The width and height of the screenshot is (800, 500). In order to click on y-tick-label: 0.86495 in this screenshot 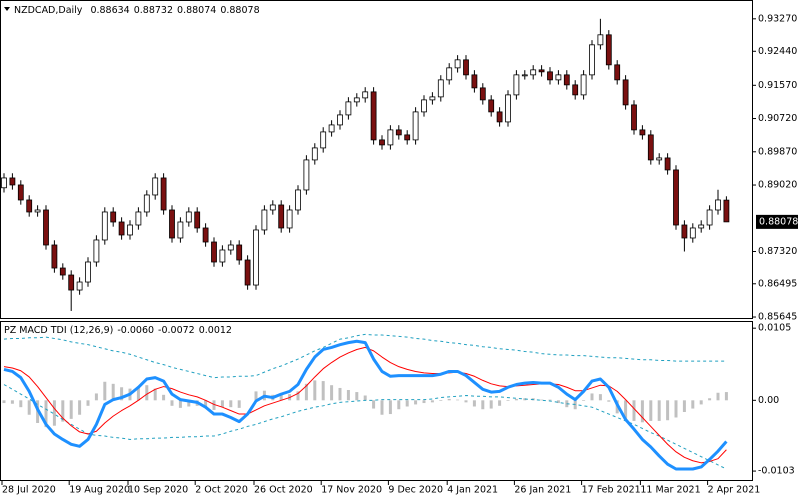, I will do `click(777, 283)`.